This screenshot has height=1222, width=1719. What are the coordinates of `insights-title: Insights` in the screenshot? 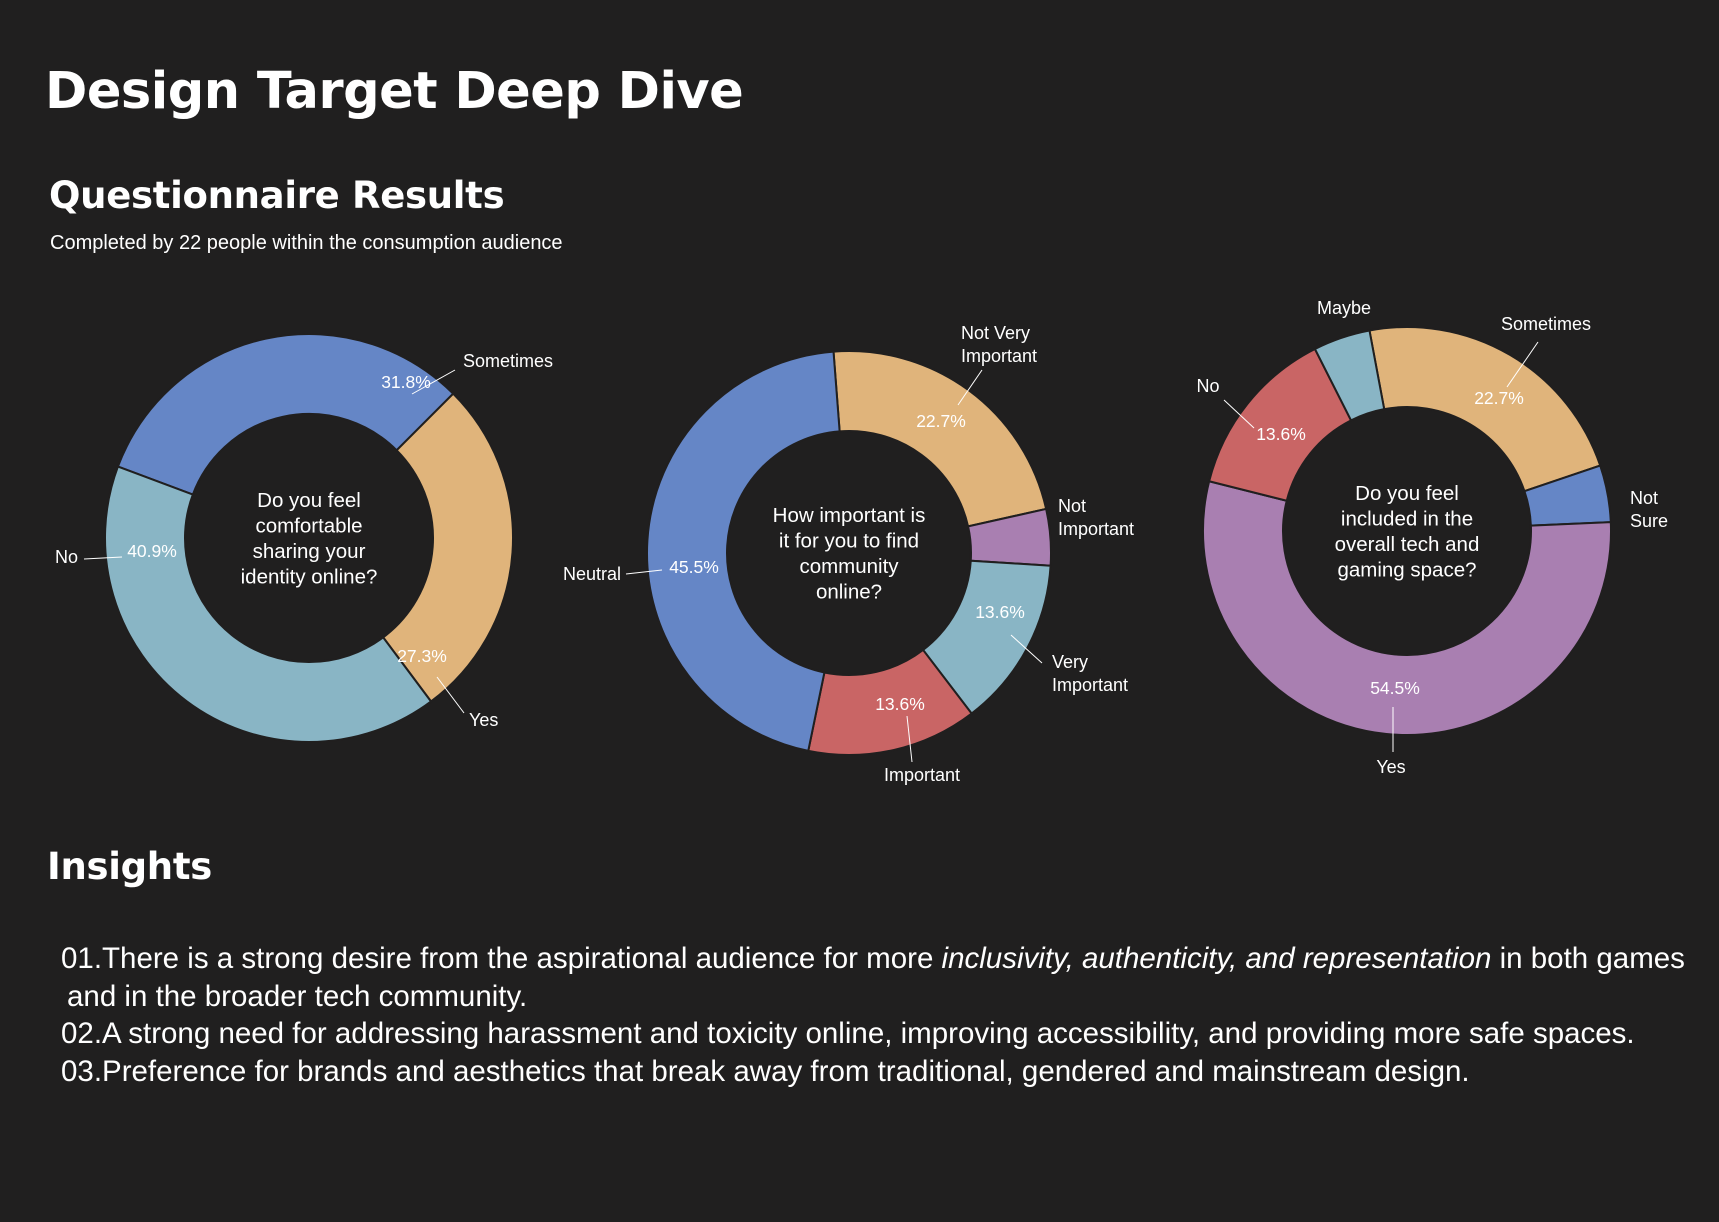 It's located at (129, 866).